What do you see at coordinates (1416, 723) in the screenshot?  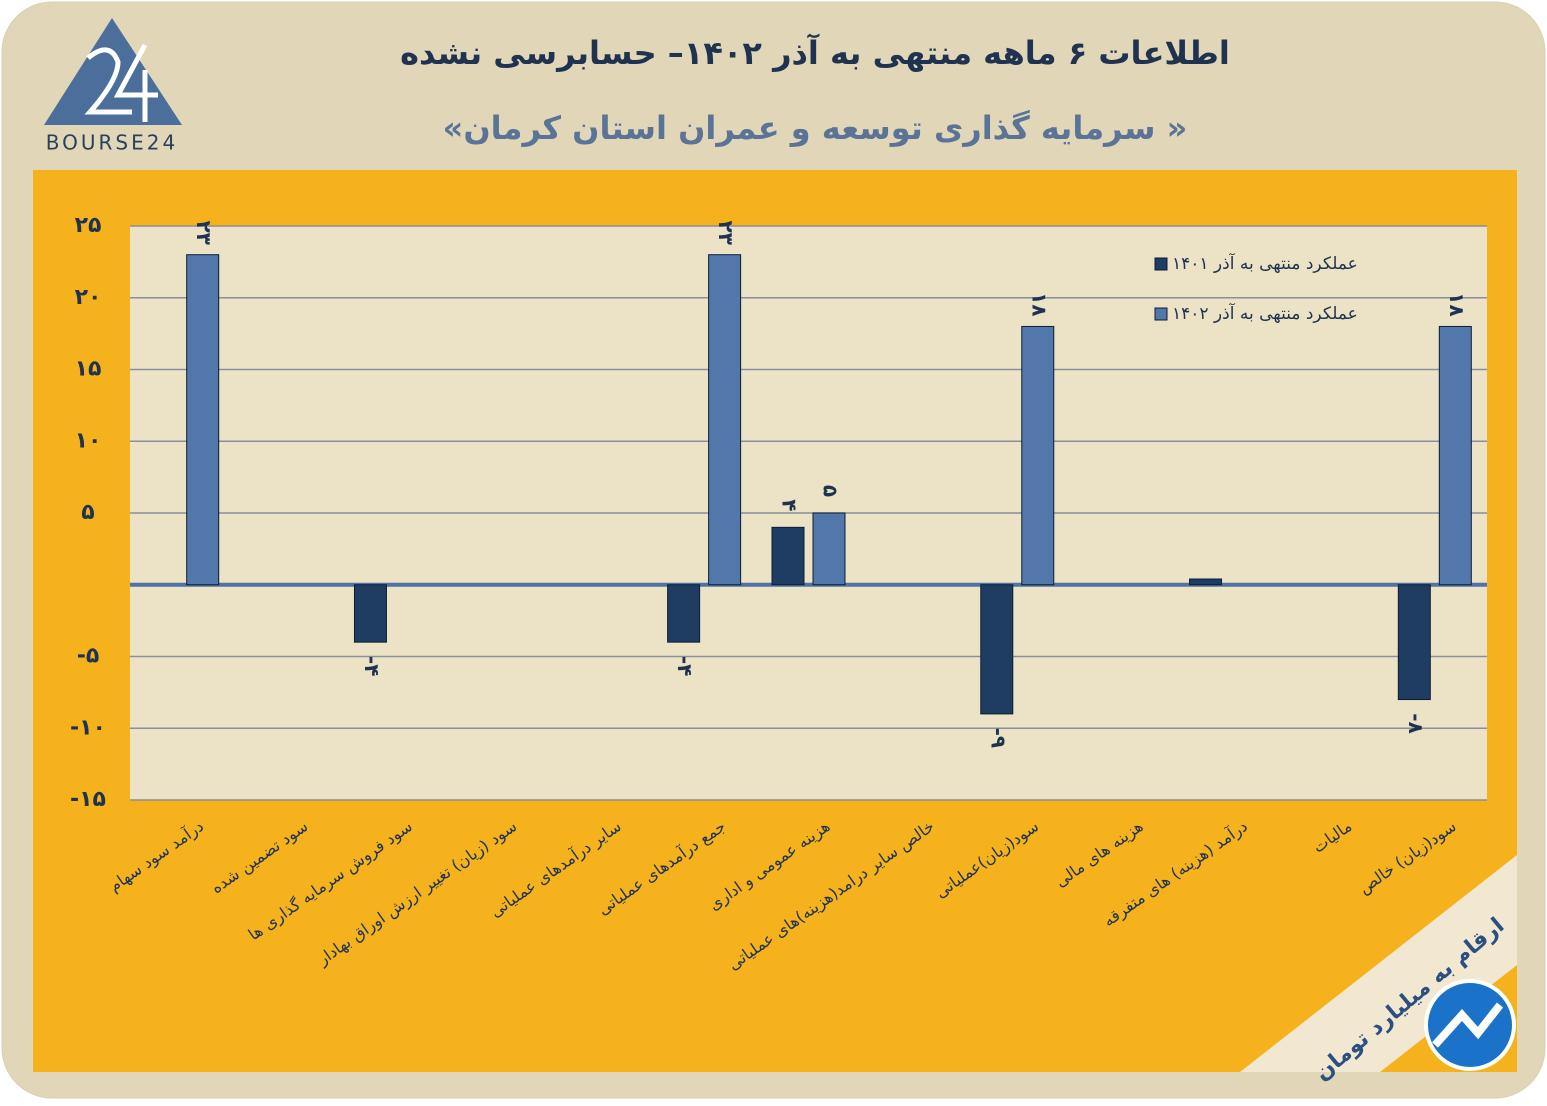 I see `data-label: -۸` at bounding box center [1416, 723].